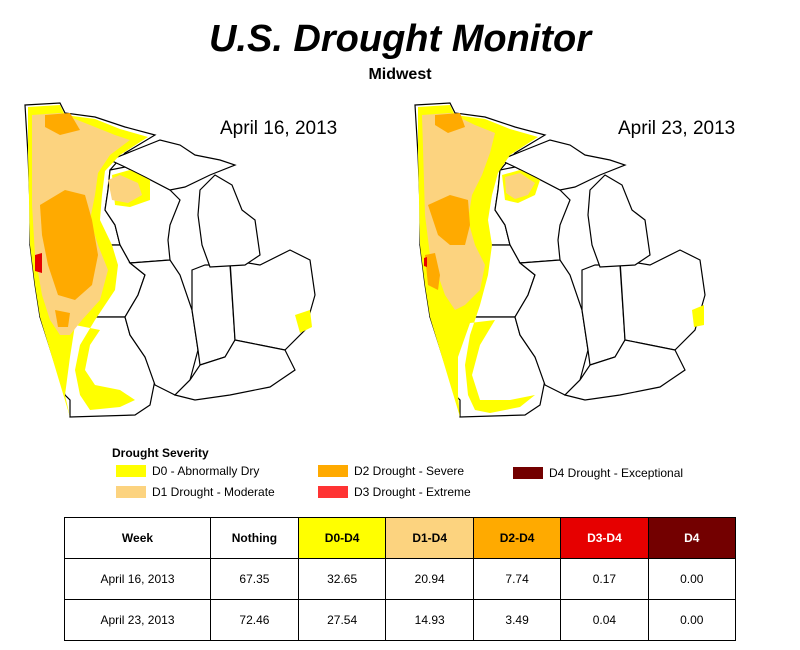  I want to click on legend-label-d0: D0 - Abnormally Dry, so click(206, 471).